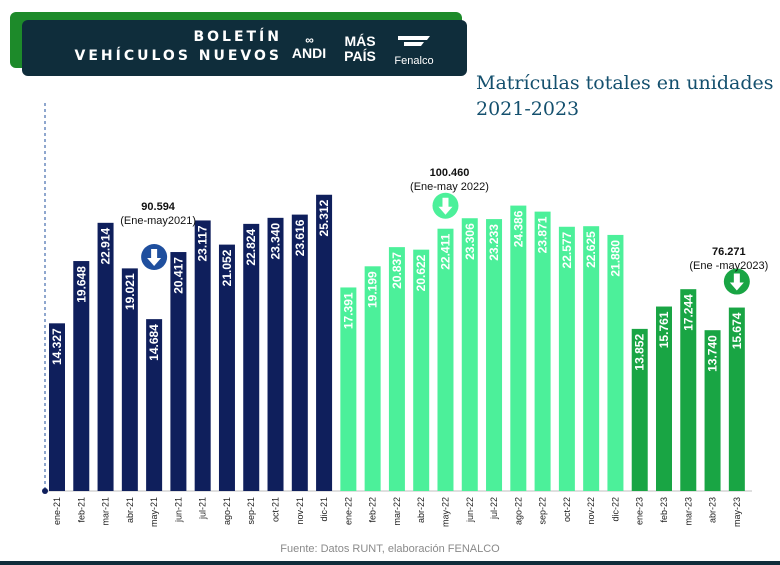 The image size is (780, 565). I want to click on chart-title-line1: Matrículas totales en unidades, so click(625, 83).